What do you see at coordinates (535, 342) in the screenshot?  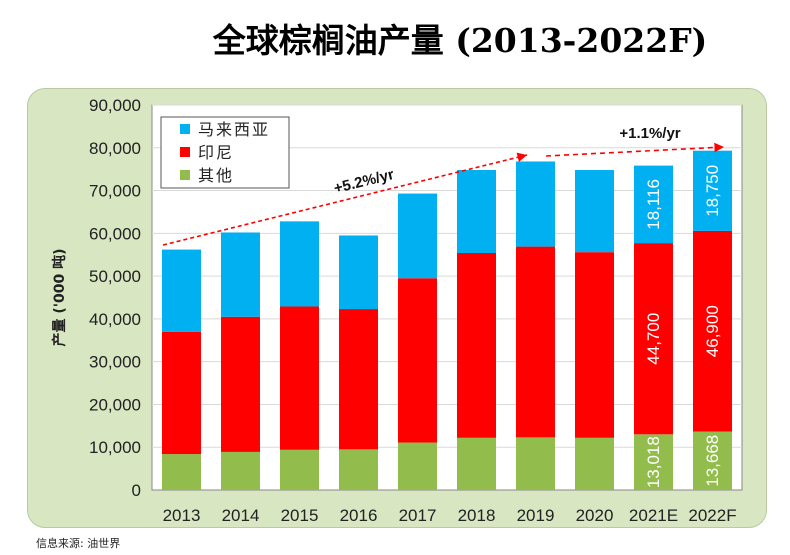 I see `bar-印尼-2019` at bounding box center [535, 342].